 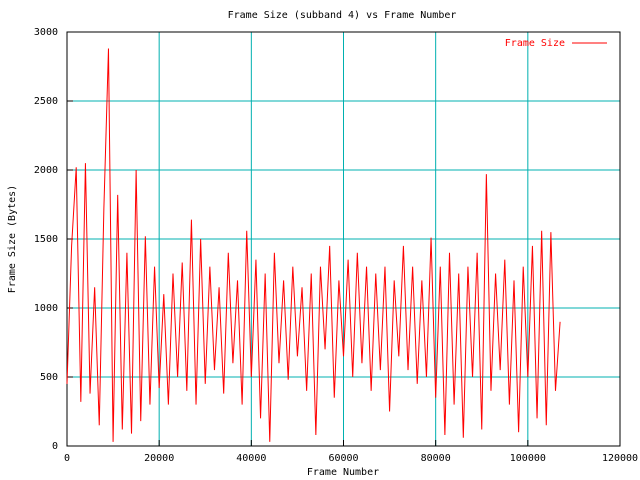 I want to click on x-tick-label: 40000, so click(x=251, y=458).